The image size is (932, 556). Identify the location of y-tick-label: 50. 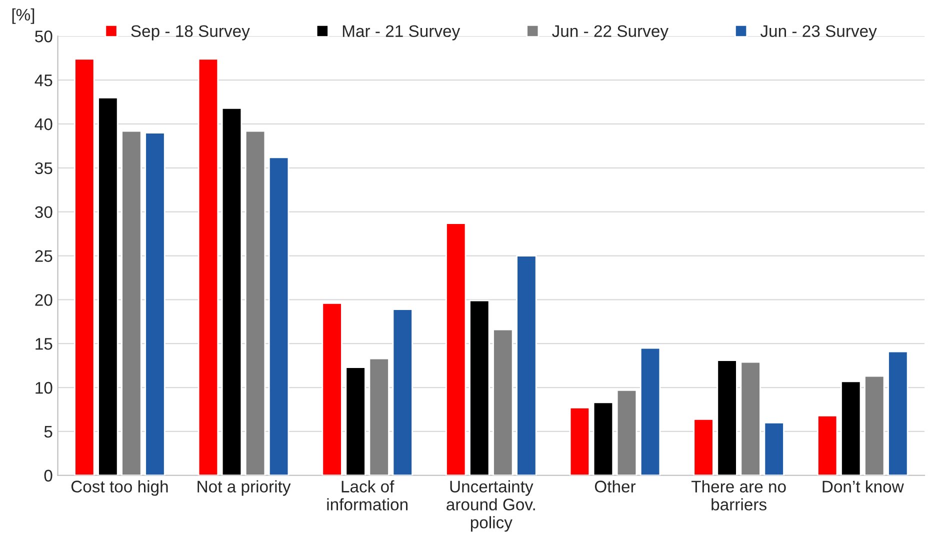
(43, 36).